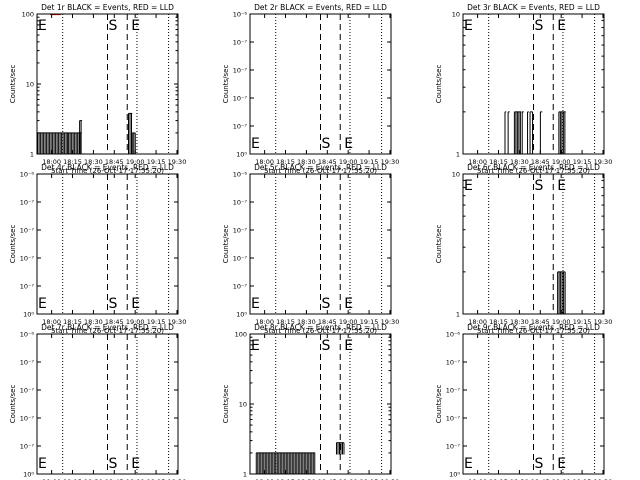 The height and width of the screenshot is (480, 640). What do you see at coordinates (107, 7) in the screenshot?
I see `panel-title: Det 1r BLACK = Events, RED = LLD` at bounding box center [107, 7].